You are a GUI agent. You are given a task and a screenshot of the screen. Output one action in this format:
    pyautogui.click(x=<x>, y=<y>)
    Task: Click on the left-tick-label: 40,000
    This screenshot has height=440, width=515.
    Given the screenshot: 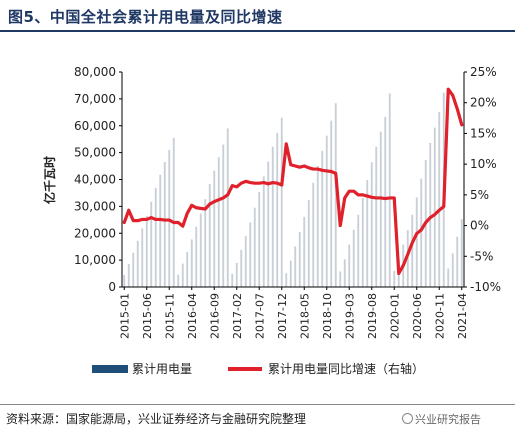 What is the action you would take?
    pyautogui.click(x=95, y=180)
    